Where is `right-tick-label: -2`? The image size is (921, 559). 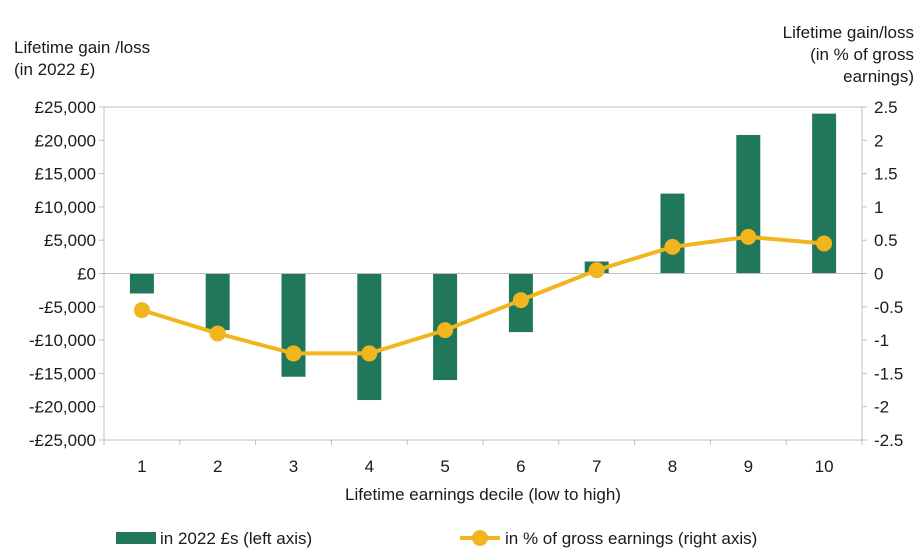
right-tick-label: -2 is located at coordinates (881, 407).